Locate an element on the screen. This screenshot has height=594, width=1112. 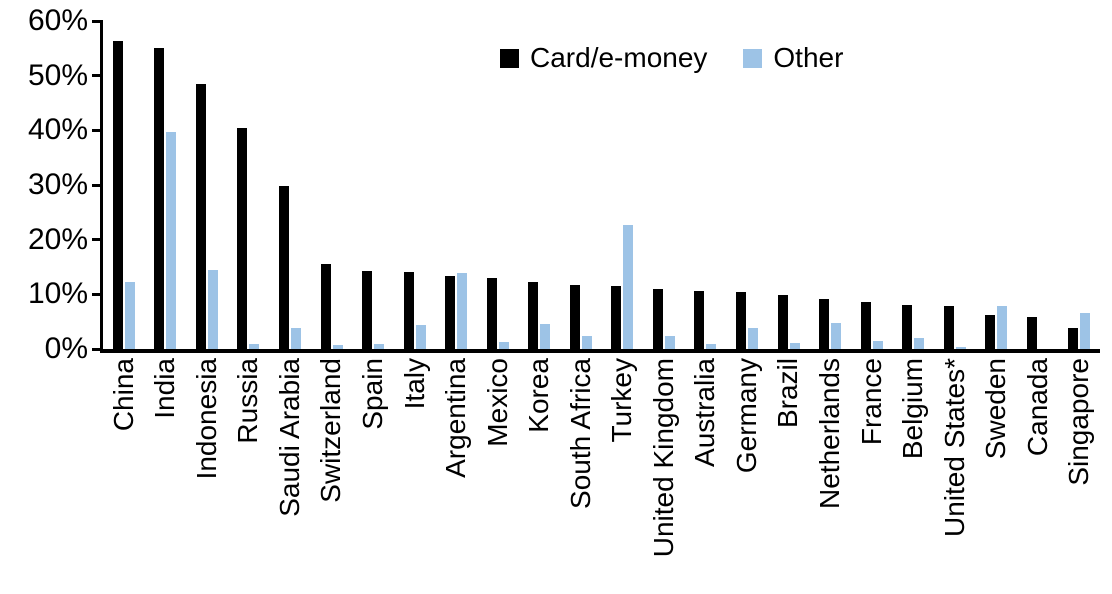
y-axis-label: 60% is located at coordinates (57, 20).